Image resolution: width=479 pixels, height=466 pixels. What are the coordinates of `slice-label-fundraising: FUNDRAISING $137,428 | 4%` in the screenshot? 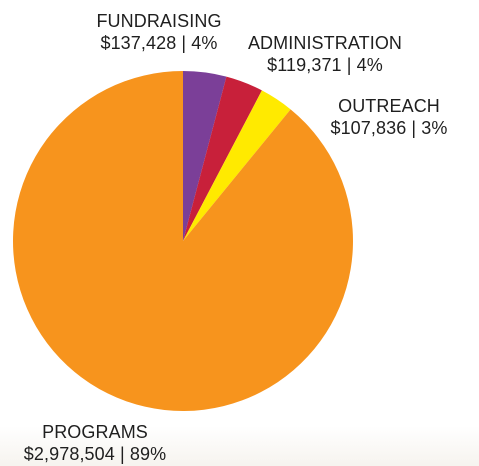 It's located at (159, 32).